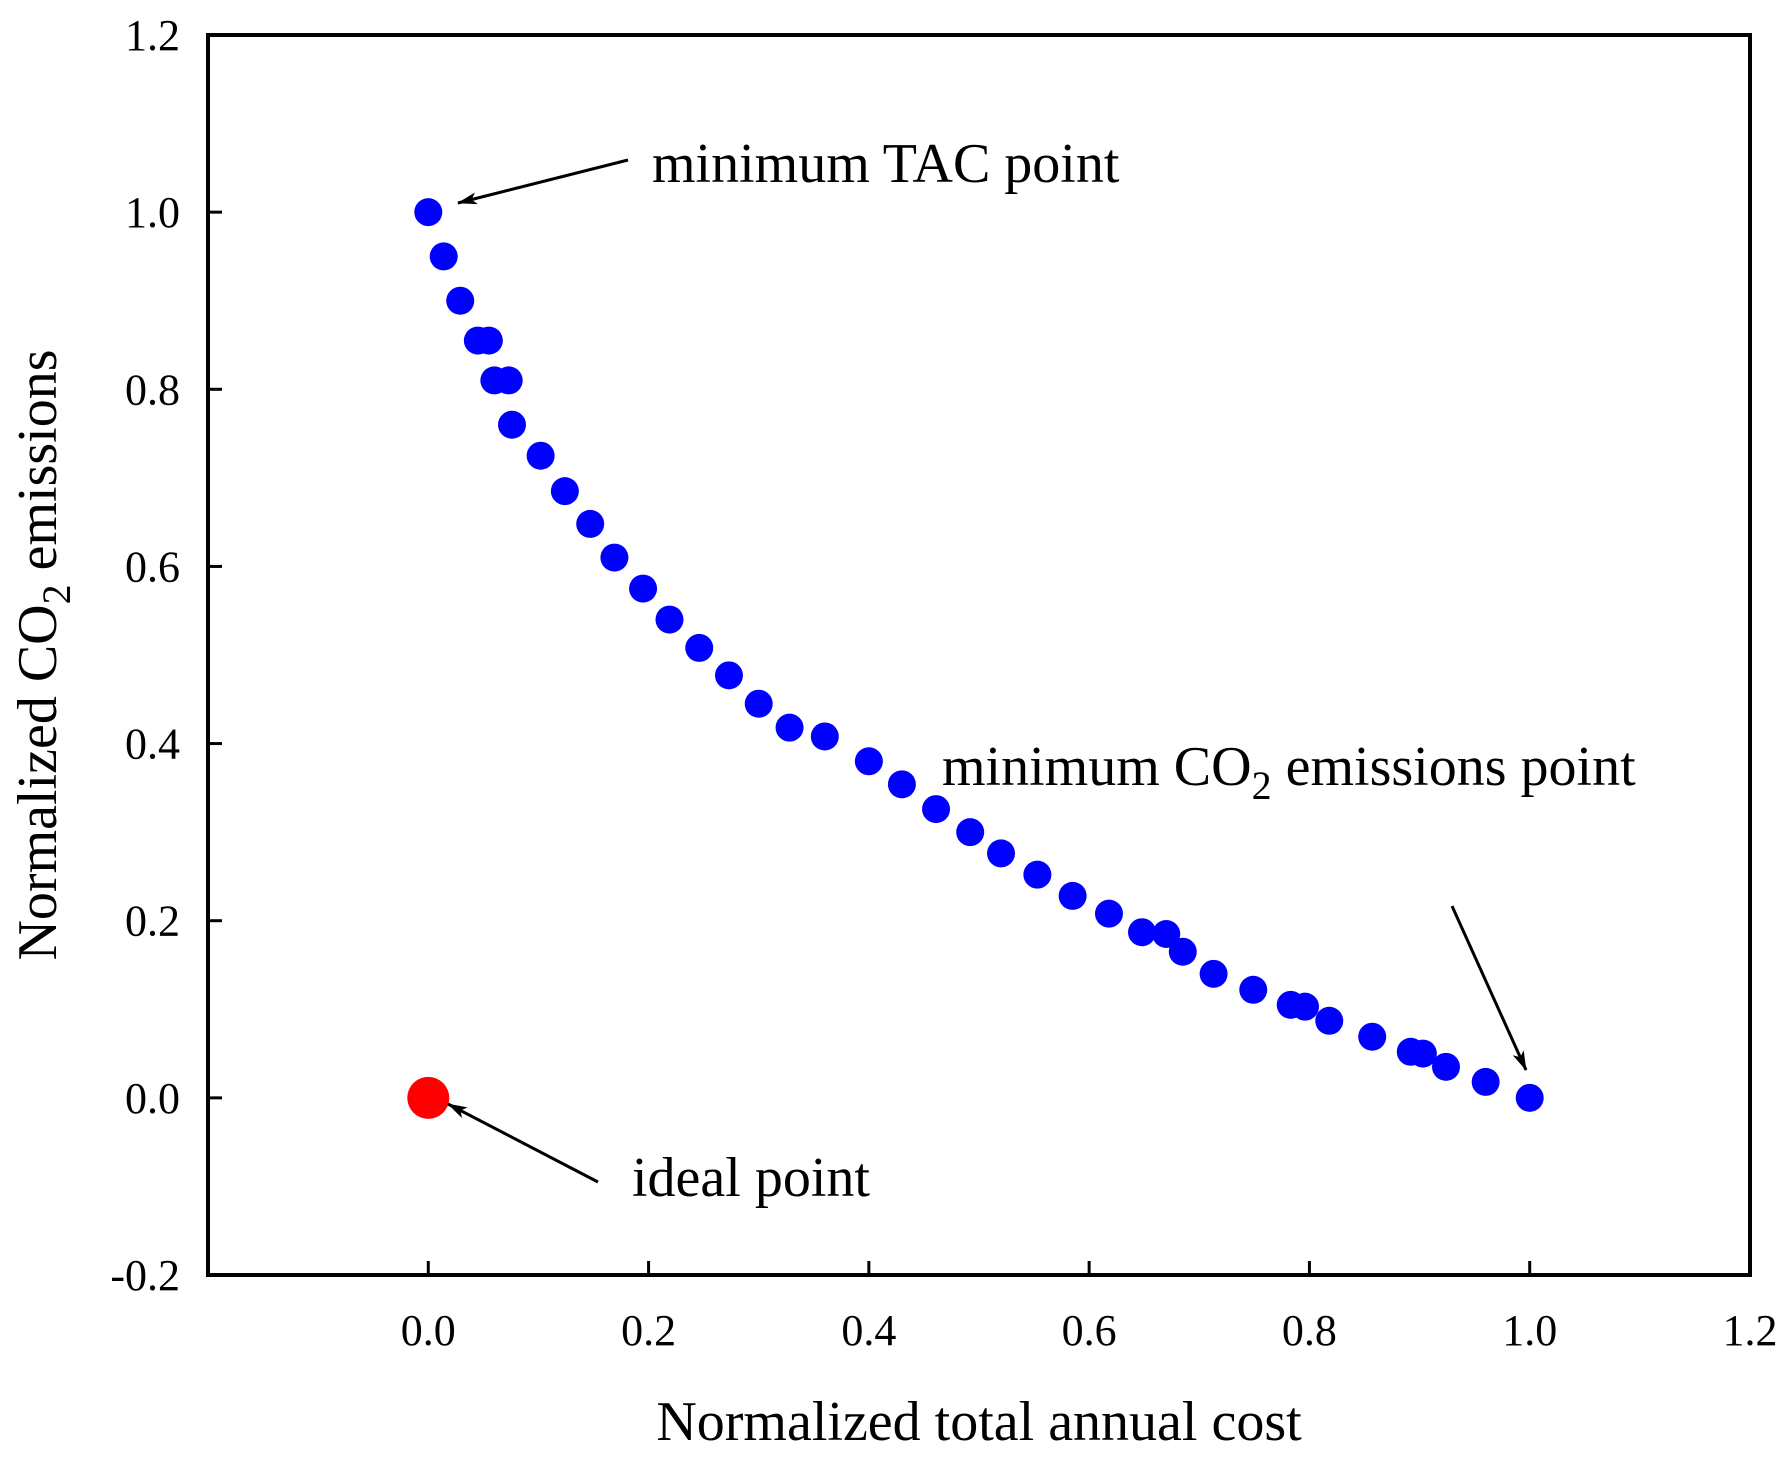 The image size is (1788, 1459). What do you see at coordinates (1489, 988) in the screenshot?
I see `arrow-minimum-co2` at bounding box center [1489, 988].